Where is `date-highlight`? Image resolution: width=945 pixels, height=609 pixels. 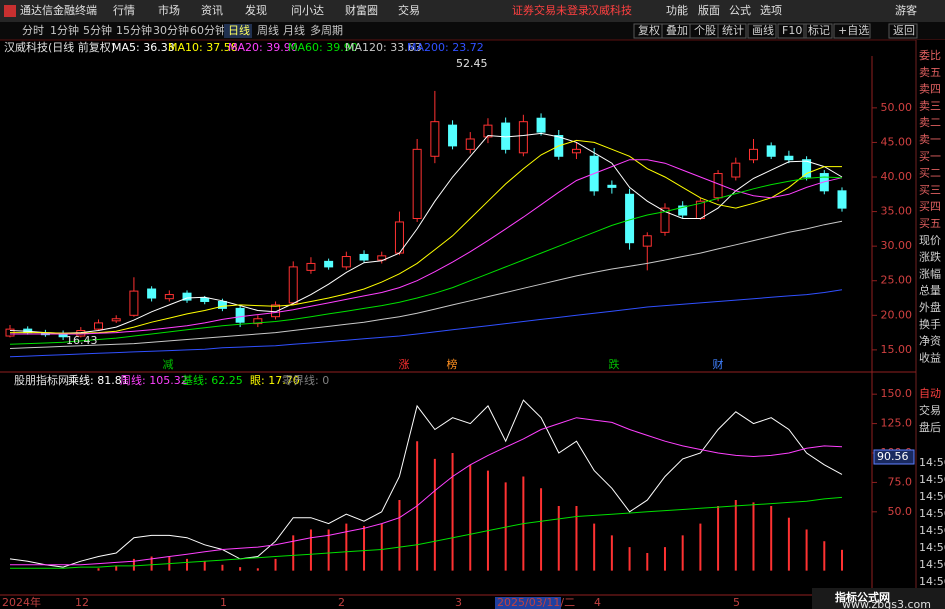
date-highlight is located at coordinates (528, 603).